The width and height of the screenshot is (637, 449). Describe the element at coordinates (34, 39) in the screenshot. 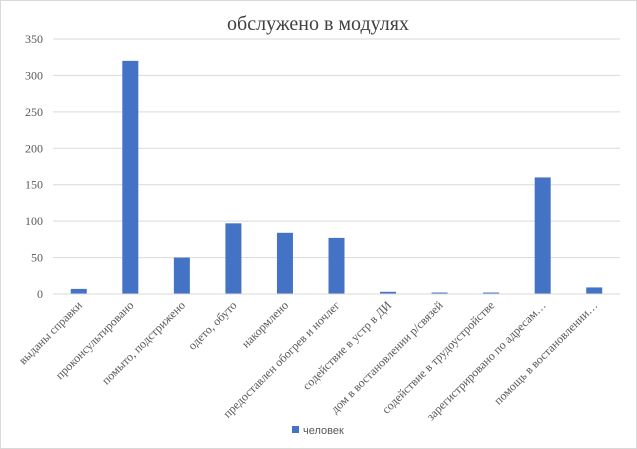

I see `y-tick-label: 350` at that location.